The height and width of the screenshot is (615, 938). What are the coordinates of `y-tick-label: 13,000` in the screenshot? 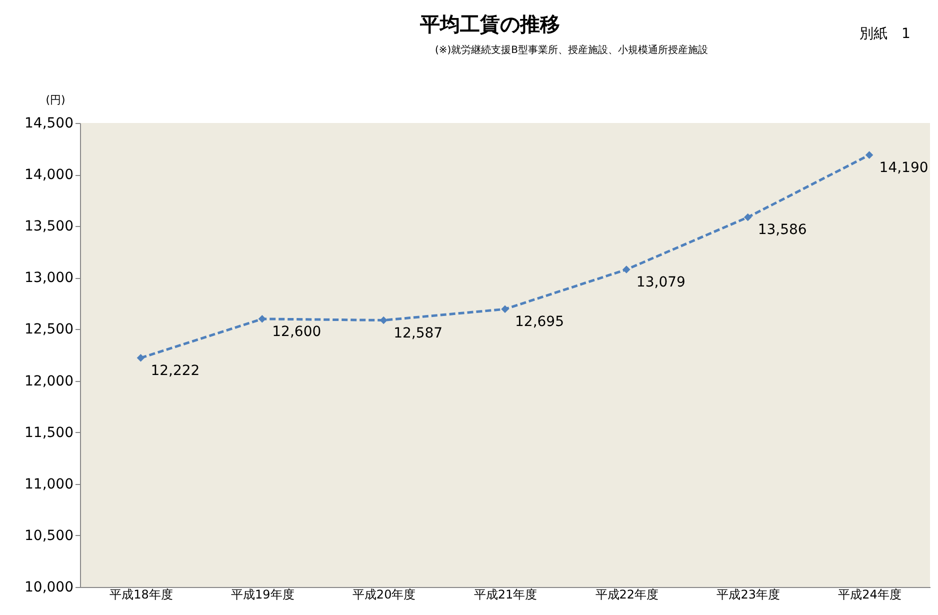 It's located at (49, 278).